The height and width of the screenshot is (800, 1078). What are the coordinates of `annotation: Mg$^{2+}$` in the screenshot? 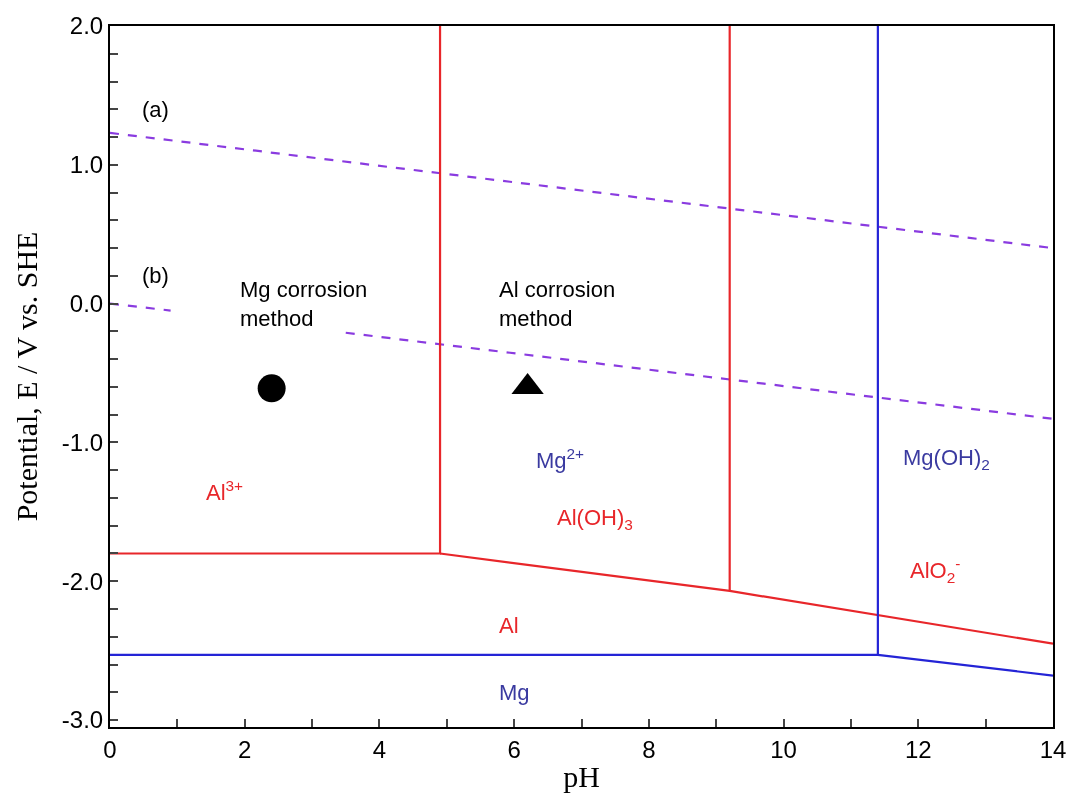 It's located at (560, 459).